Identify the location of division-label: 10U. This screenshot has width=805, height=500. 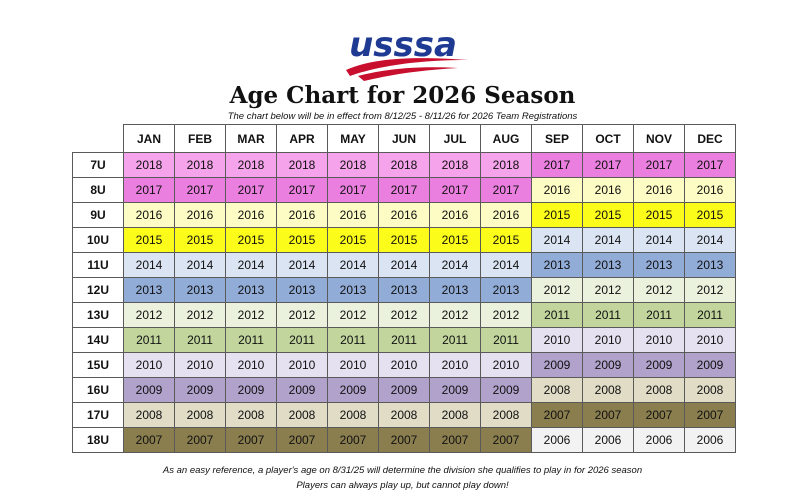
(98, 240).